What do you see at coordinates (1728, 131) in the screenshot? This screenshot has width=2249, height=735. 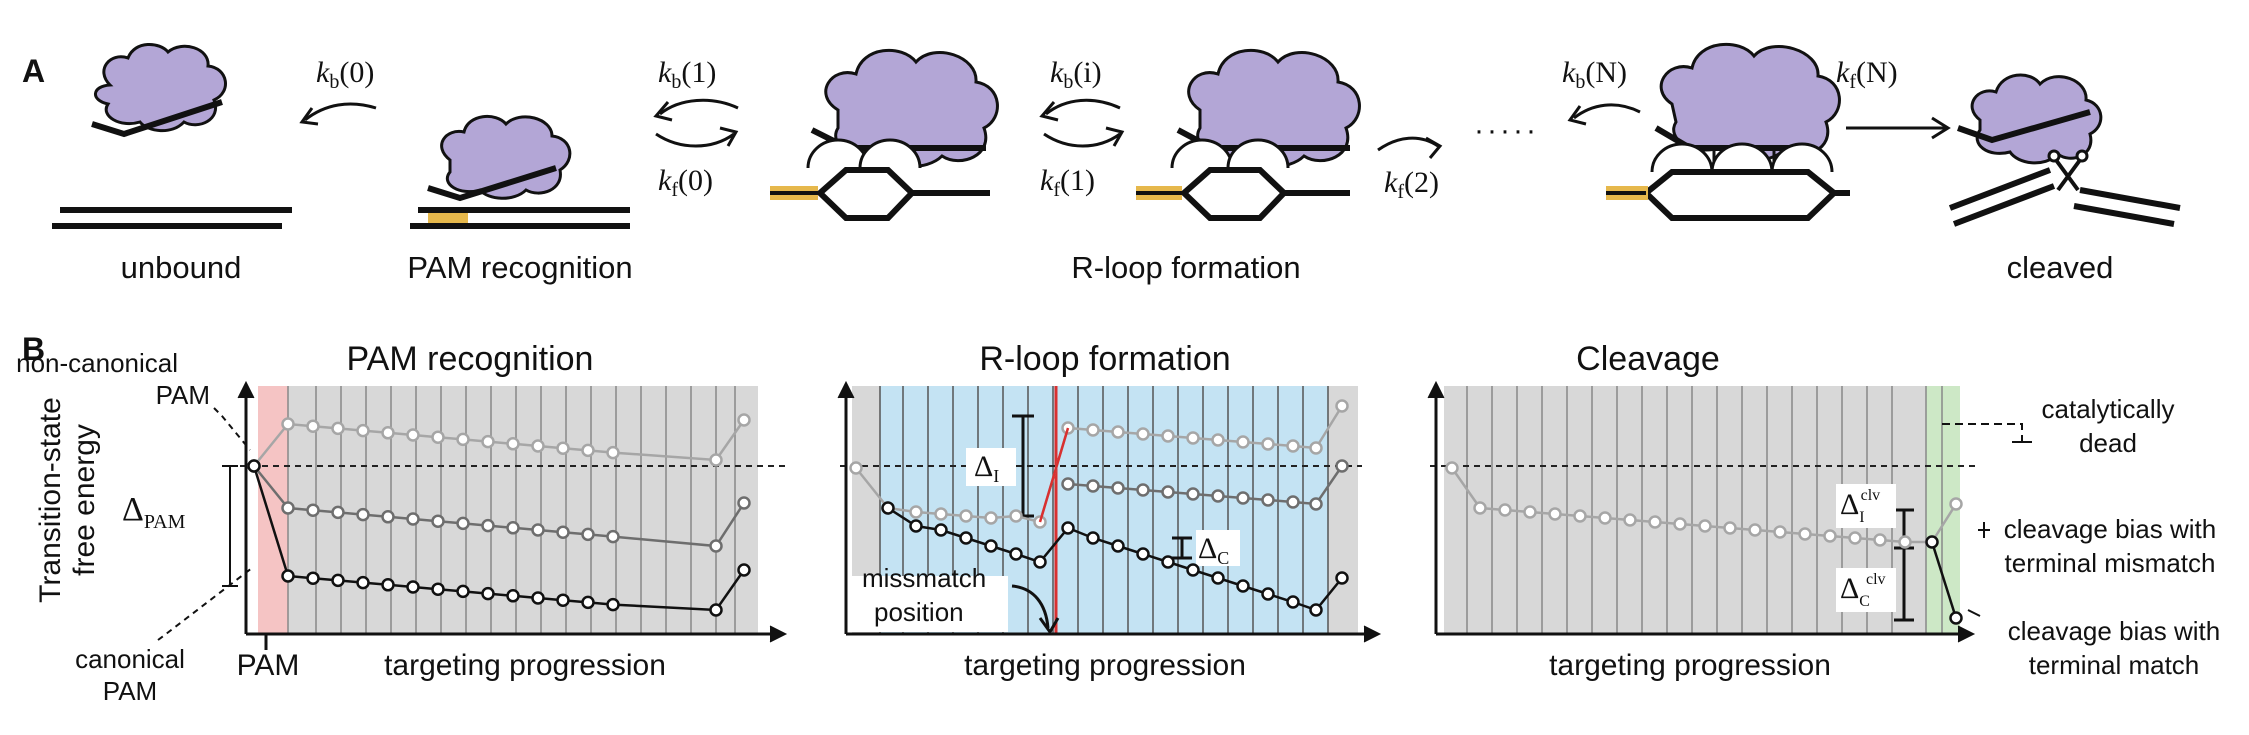 I see `state-rloop-full-illustration` at bounding box center [1728, 131].